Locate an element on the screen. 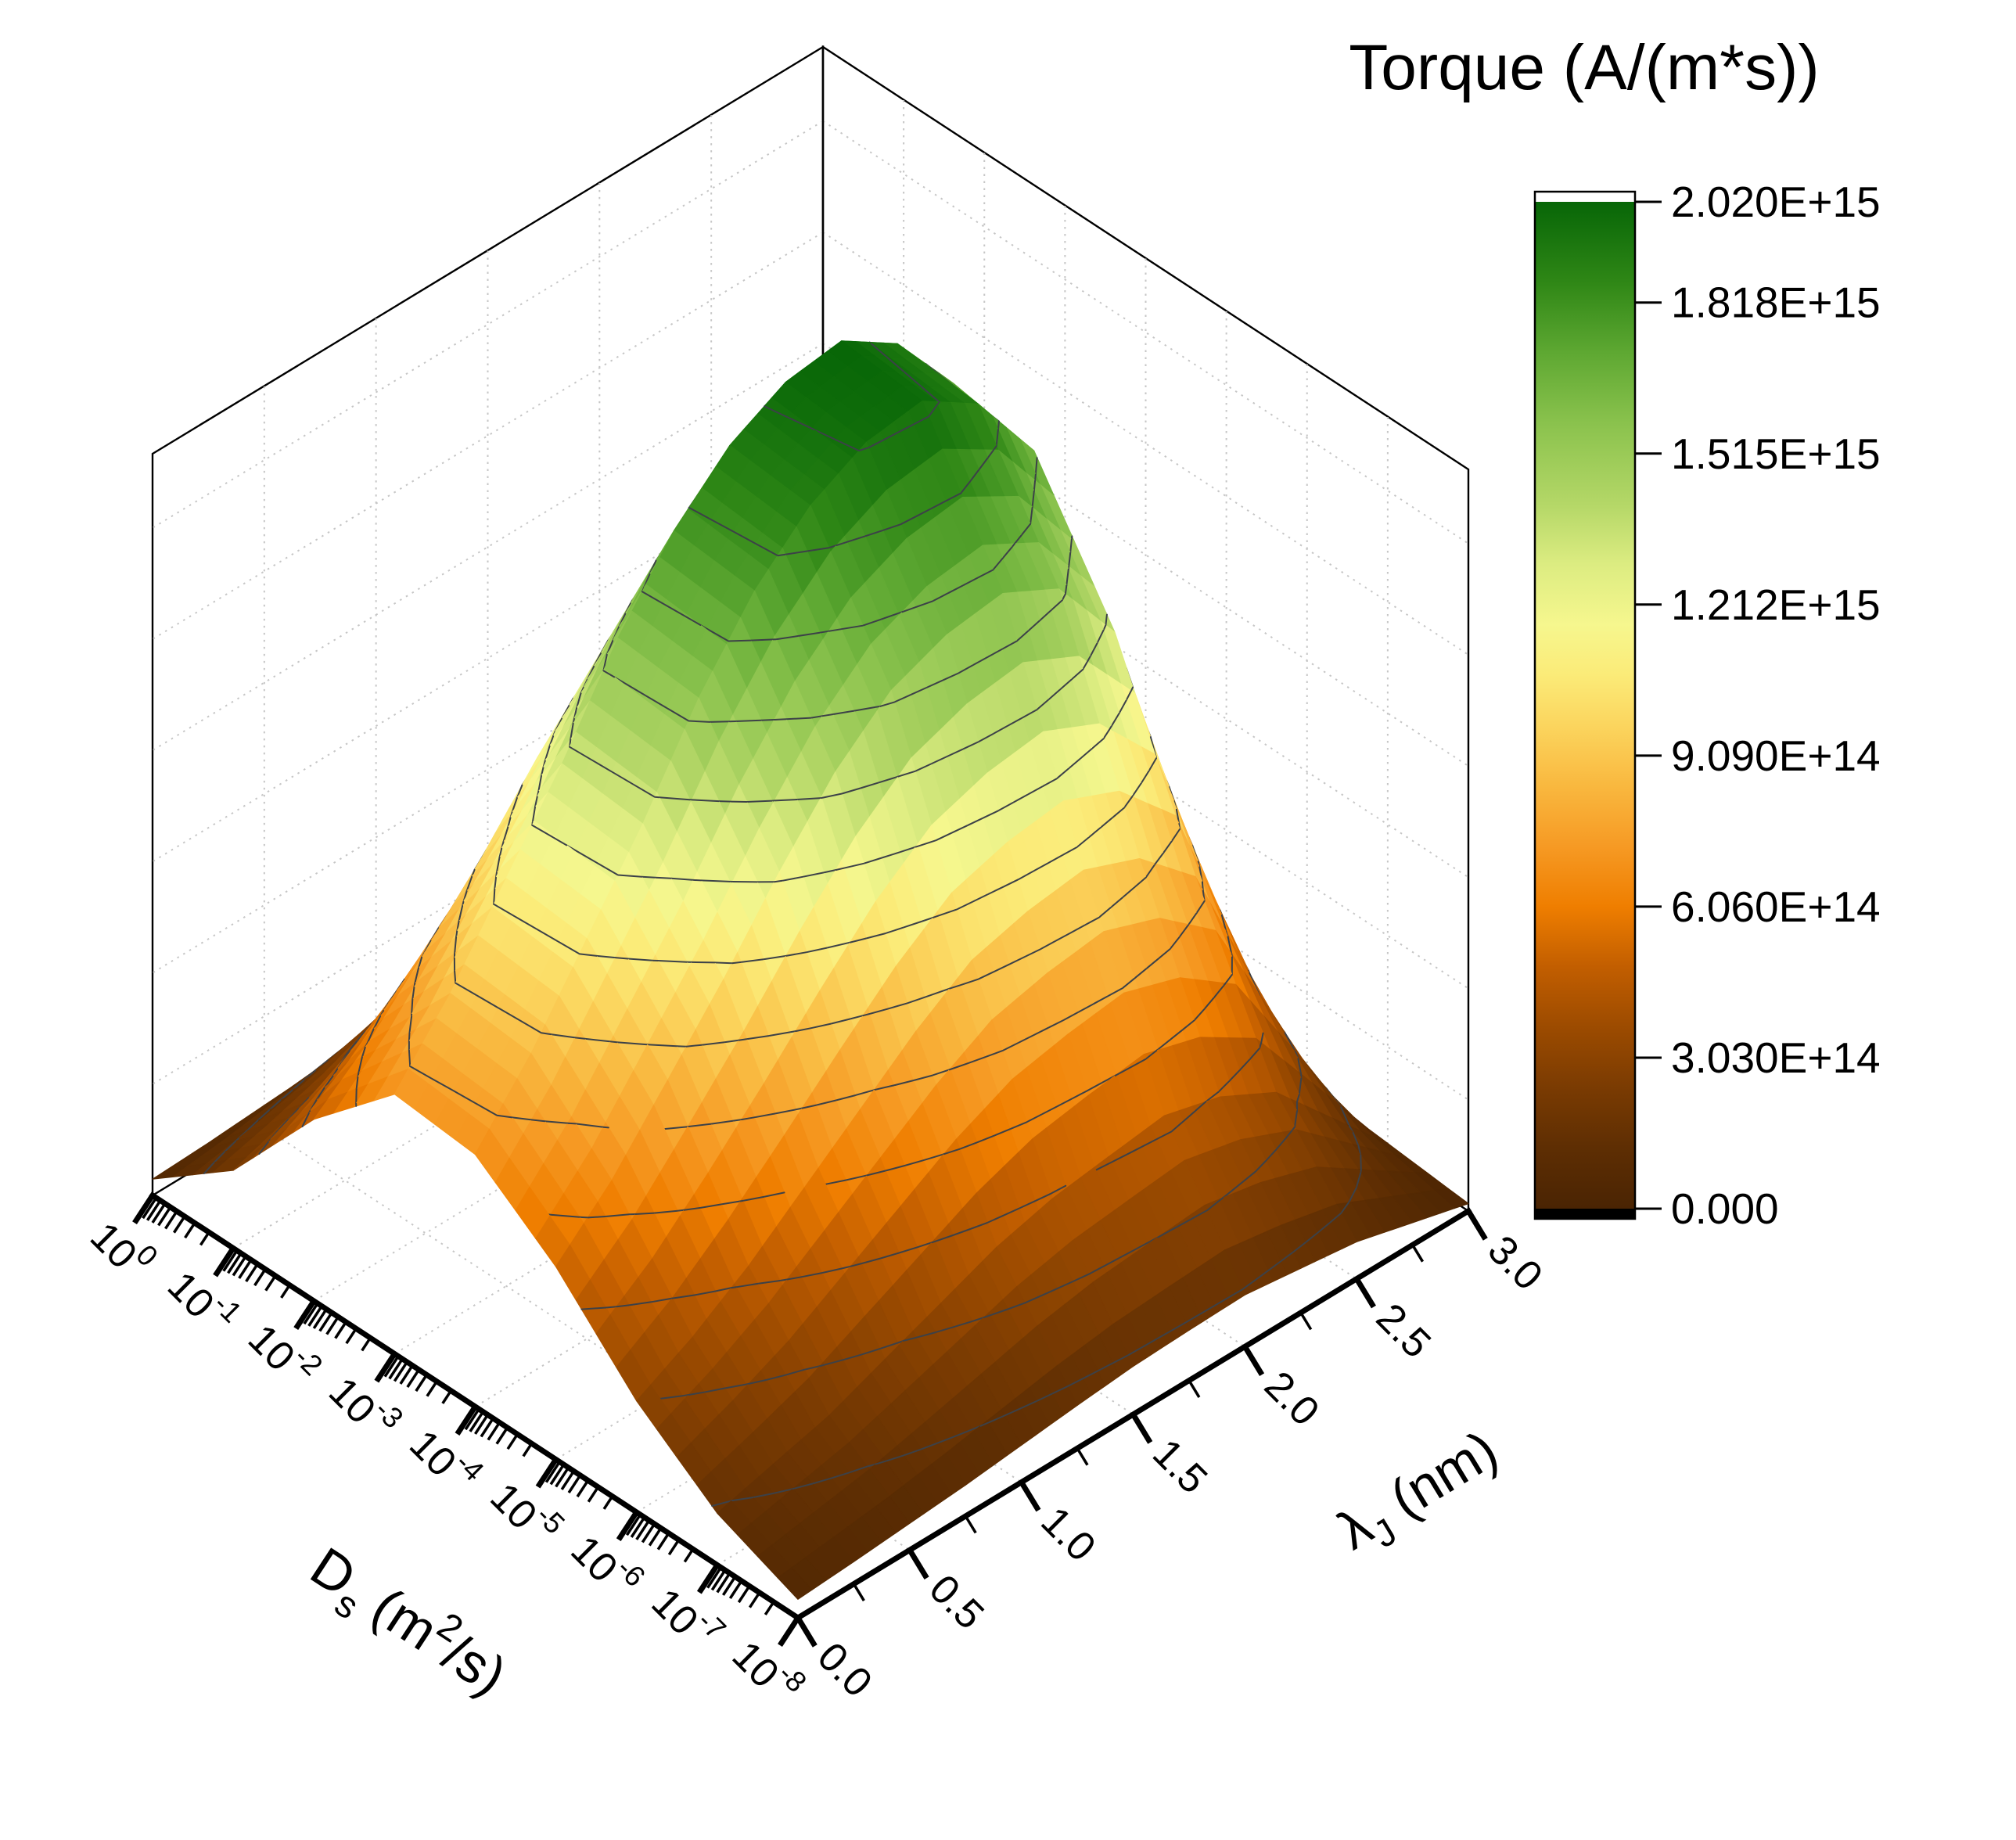 Image resolution: width=2016 pixels, height=1840 pixels. ds-tick-label: 100 is located at coordinates (122, 1247).